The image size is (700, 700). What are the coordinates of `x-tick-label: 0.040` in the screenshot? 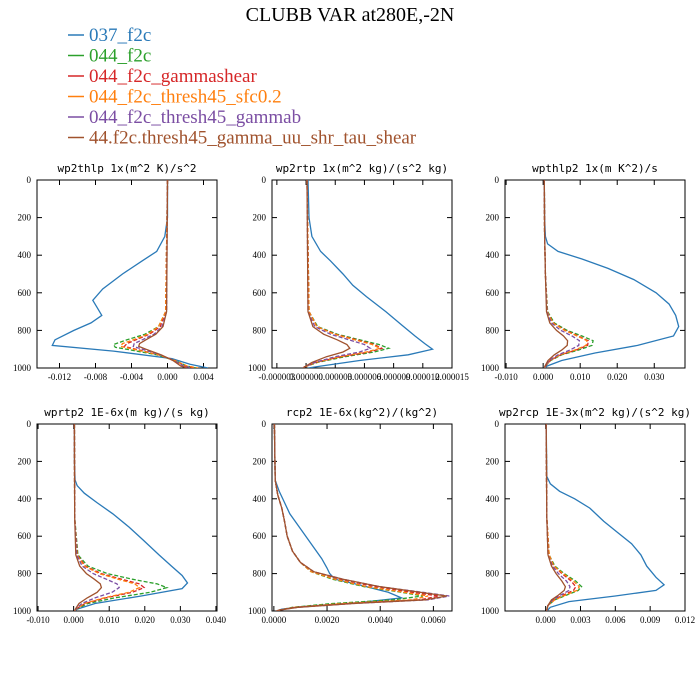 It's located at (216, 620).